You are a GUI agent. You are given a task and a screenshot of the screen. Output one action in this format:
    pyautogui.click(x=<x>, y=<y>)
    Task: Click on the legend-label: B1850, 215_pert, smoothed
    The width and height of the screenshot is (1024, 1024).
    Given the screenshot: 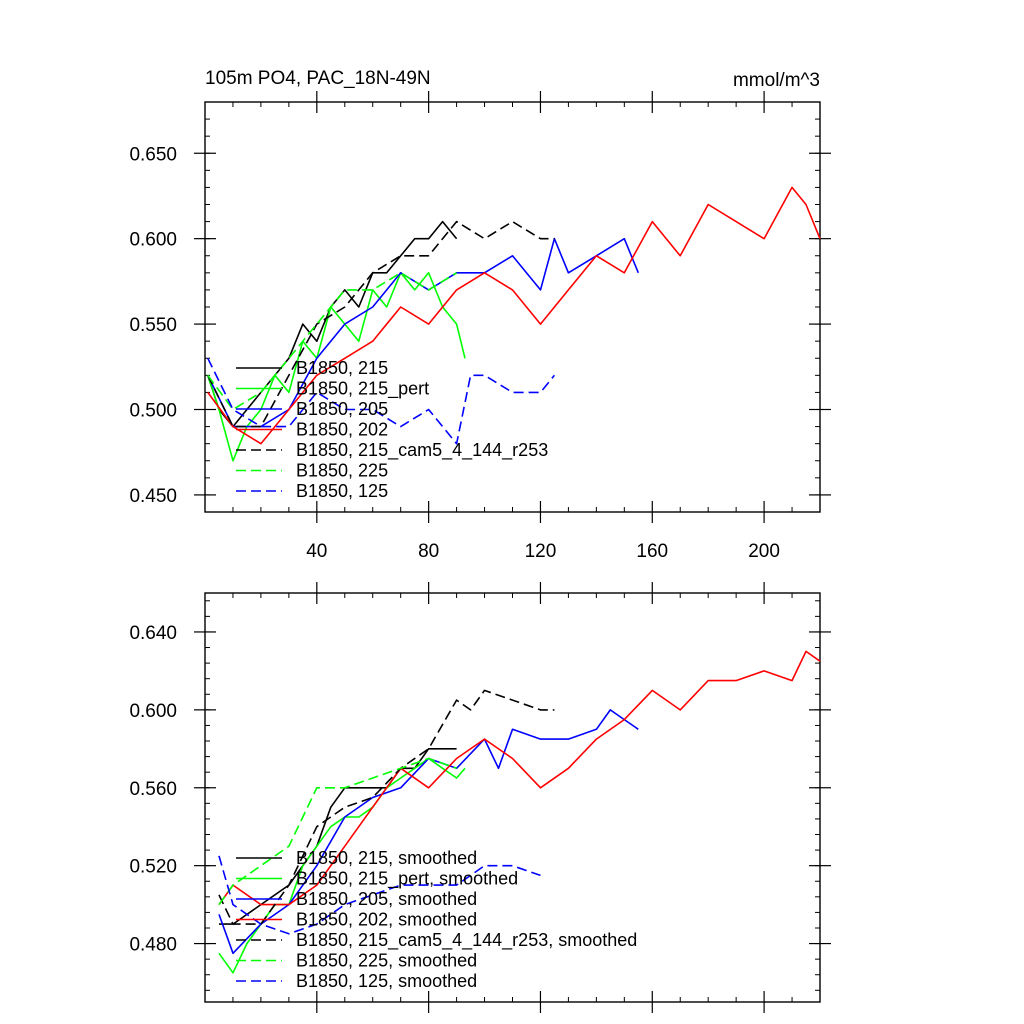 What is the action you would take?
    pyautogui.click(x=407, y=879)
    